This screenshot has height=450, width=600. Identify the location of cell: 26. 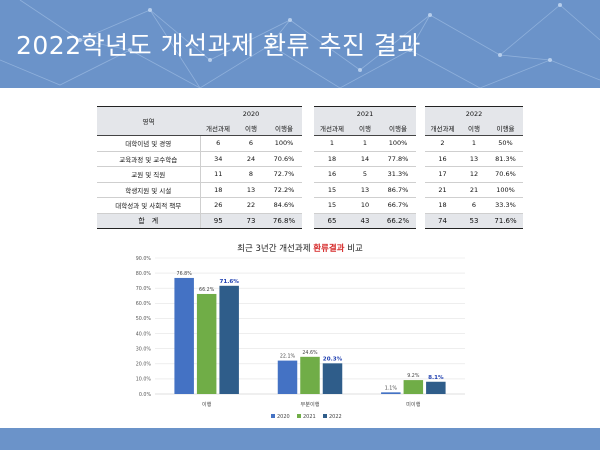
(217, 205).